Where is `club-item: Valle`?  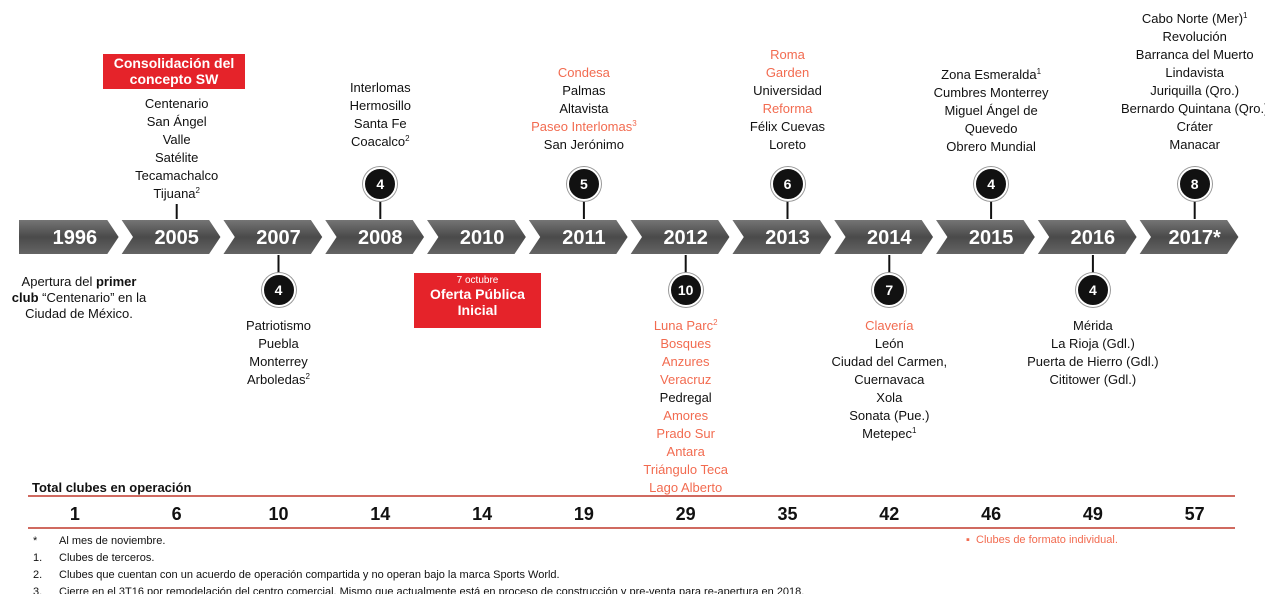 club-item: Valle is located at coordinates (177, 140).